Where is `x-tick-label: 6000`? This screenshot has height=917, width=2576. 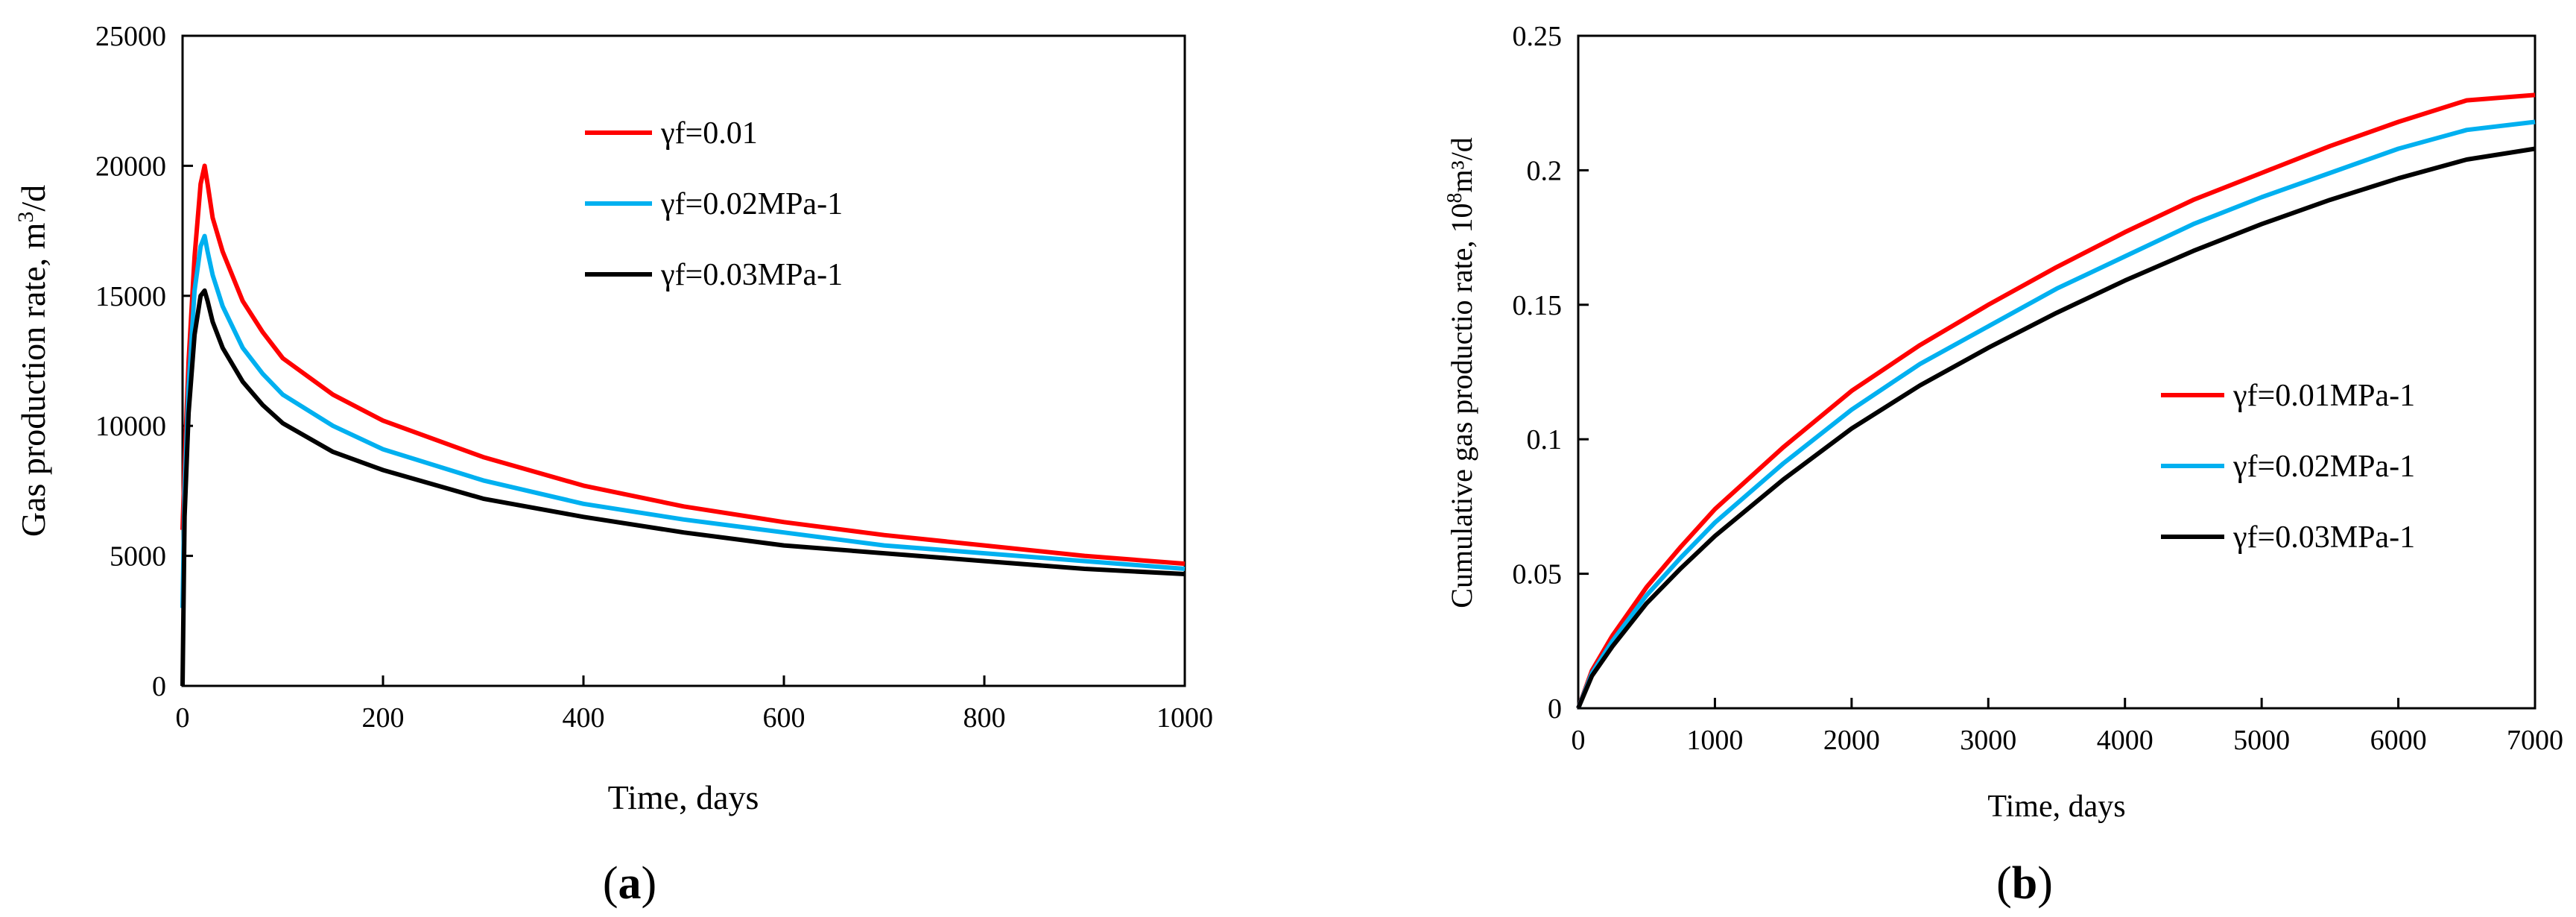
x-tick-label: 6000 is located at coordinates (2398, 740).